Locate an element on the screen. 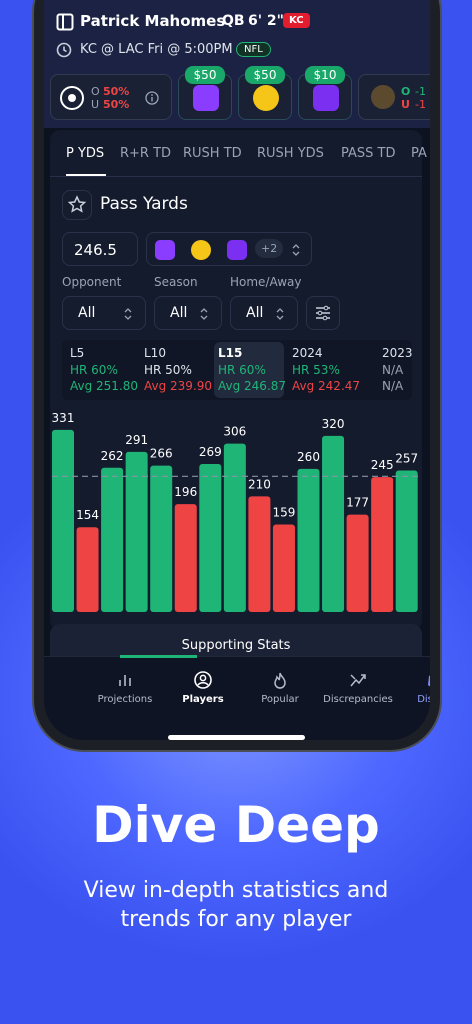 This screenshot has width=472, height=1024. split-average: Avg 242.47 is located at coordinates (326, 386).